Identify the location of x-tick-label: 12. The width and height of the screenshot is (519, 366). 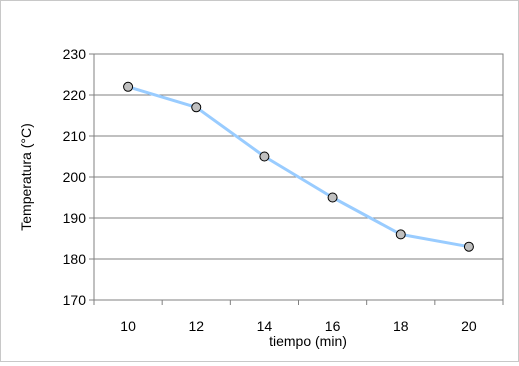
(196, 326).